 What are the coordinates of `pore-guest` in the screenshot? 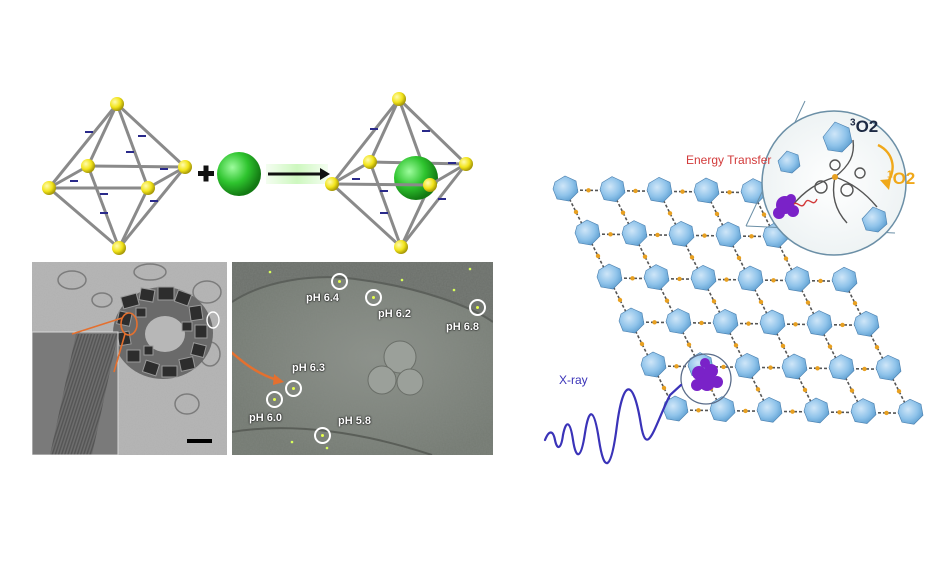 It's located at (706, 379).